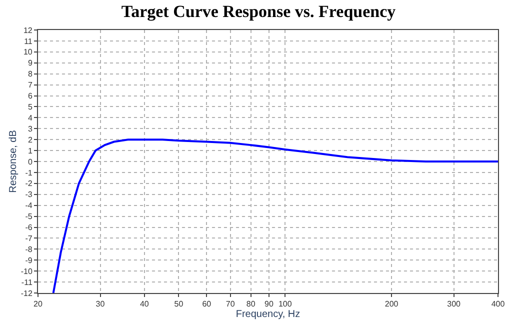 The image size is (517, 330). What do you see at coordinates (29, 195) in the screenshot?
I see `y-tick-label: -3` at bounding box center [29, 195].